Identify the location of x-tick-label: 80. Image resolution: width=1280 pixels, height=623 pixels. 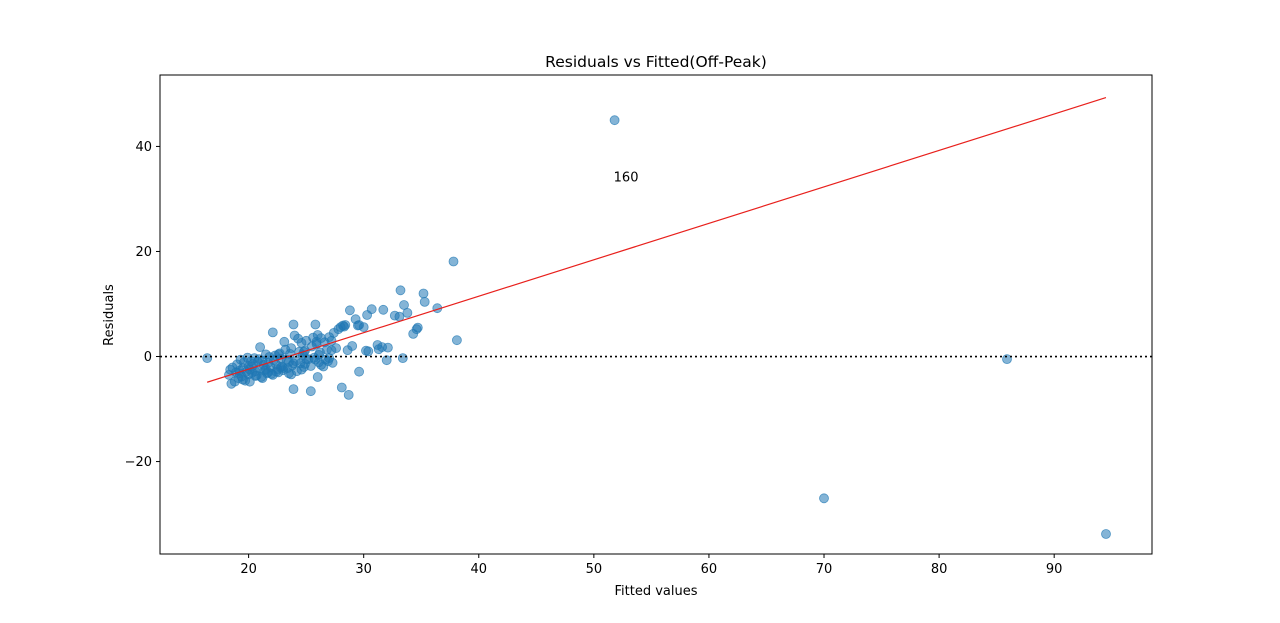
(939, 569).